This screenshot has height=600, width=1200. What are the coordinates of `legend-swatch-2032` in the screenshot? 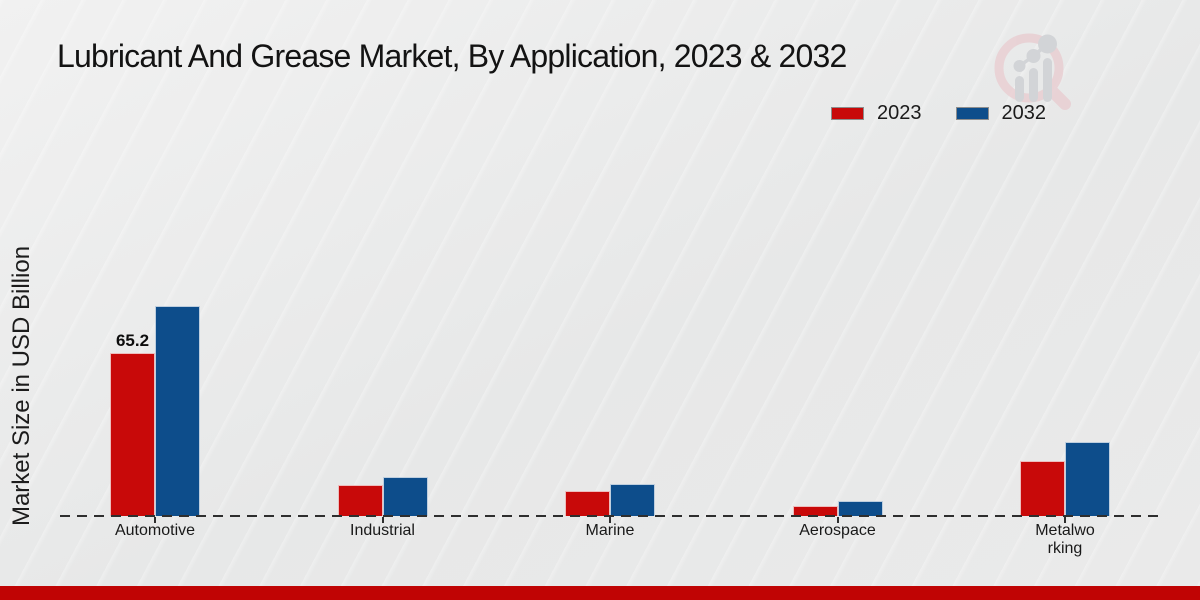 It's located at (972, 113).